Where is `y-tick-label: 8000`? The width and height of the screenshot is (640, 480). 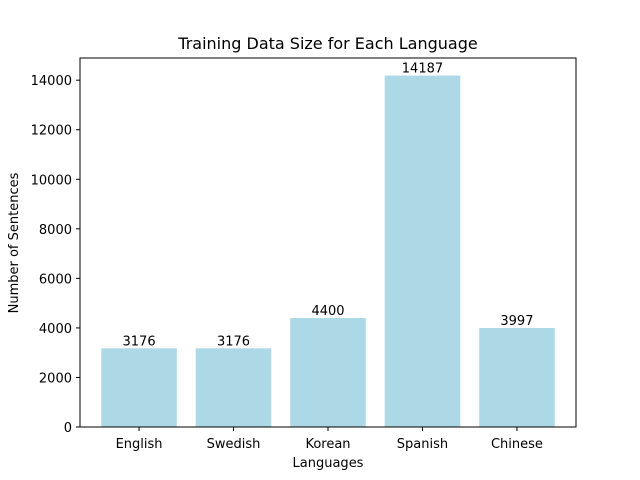
y-tick-label: 8000 is located at coordinates (55, 230).